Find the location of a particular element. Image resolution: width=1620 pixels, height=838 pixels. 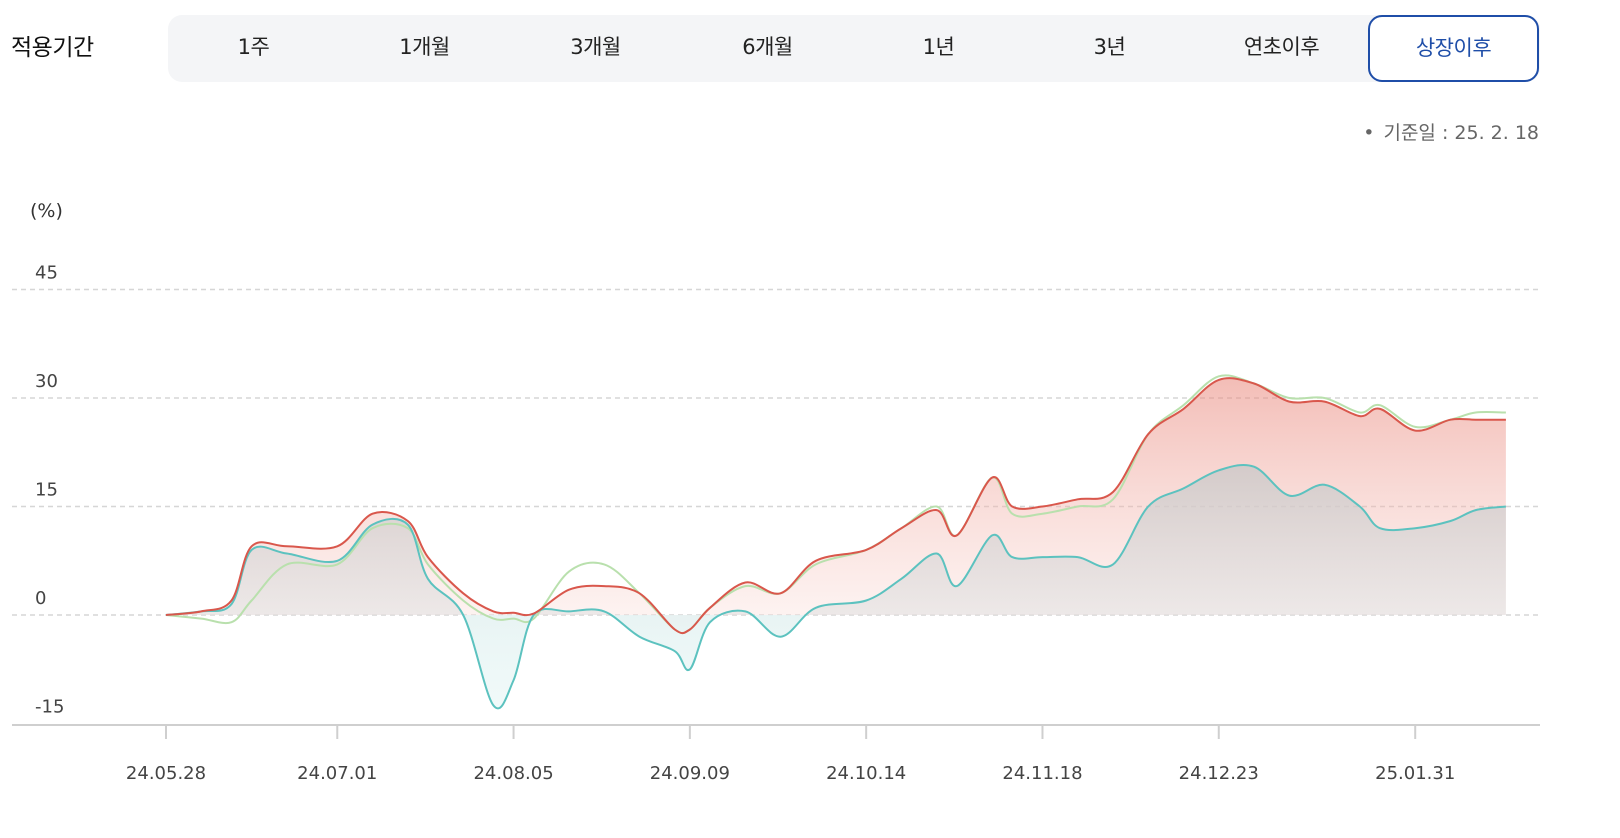

x-tick-label: 24.09.09 is located at coordinates (690, 773).